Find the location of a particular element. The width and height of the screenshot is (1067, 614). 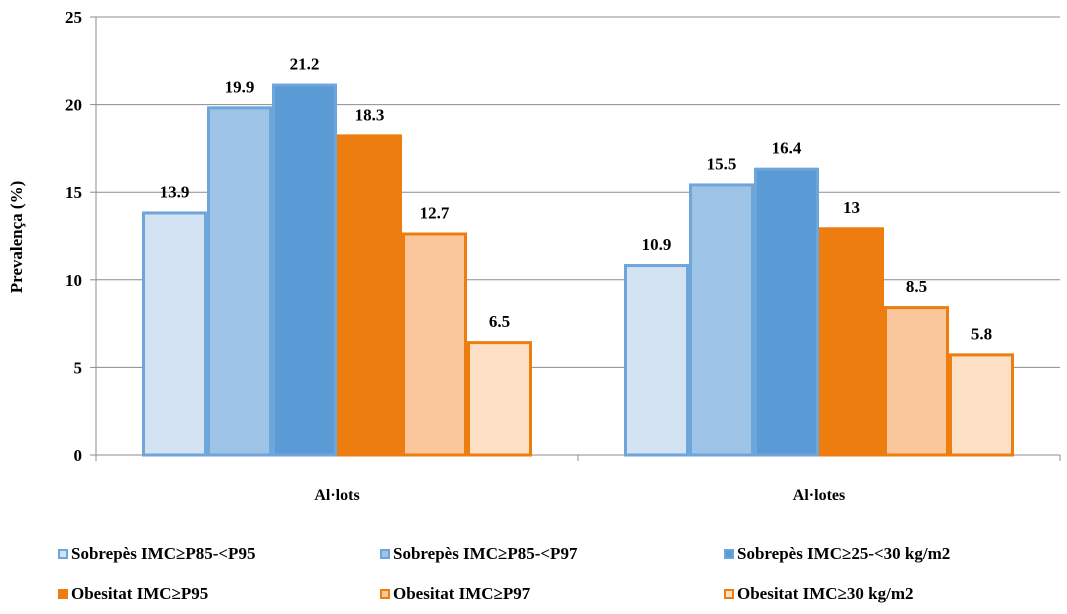

data-label: 5.8 is located at coordinates (981, 333).